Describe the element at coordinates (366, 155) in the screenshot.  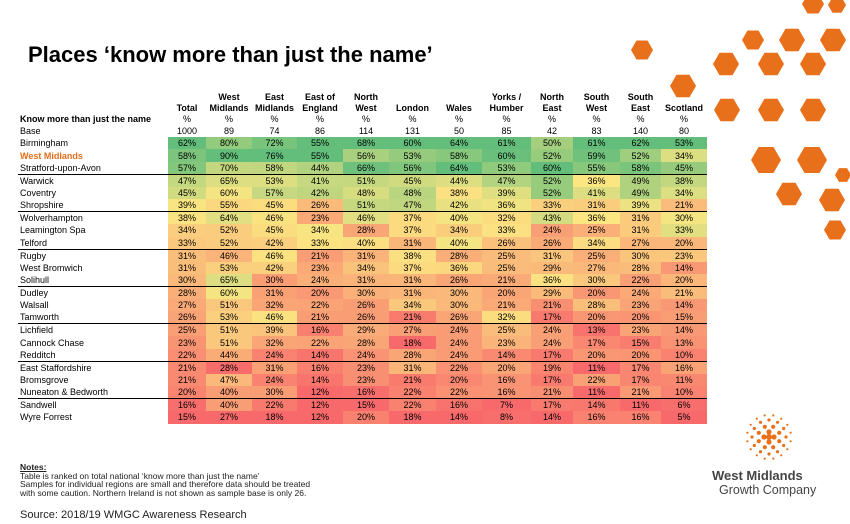
I see `value-cell: 56%` at that location.